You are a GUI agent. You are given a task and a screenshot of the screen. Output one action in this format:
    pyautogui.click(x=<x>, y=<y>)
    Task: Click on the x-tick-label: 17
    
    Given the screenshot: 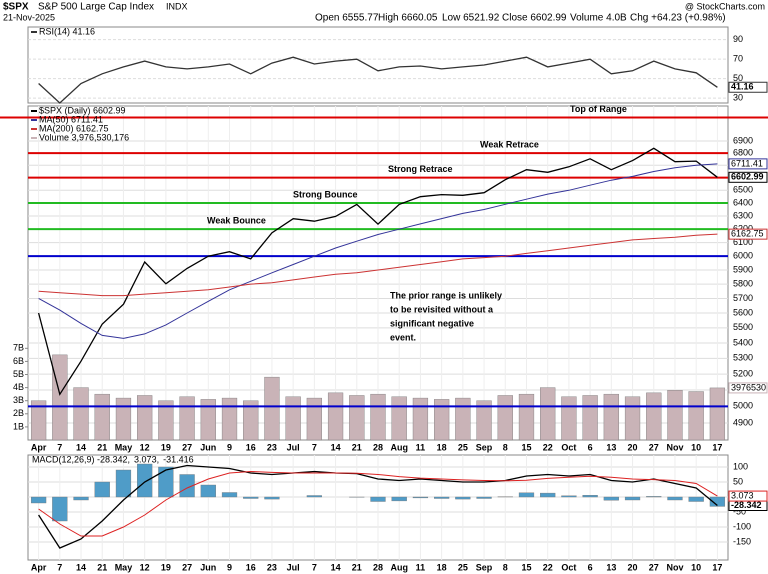 What is the action you would take?
    pyautogui.click(x=717, y=567)
    